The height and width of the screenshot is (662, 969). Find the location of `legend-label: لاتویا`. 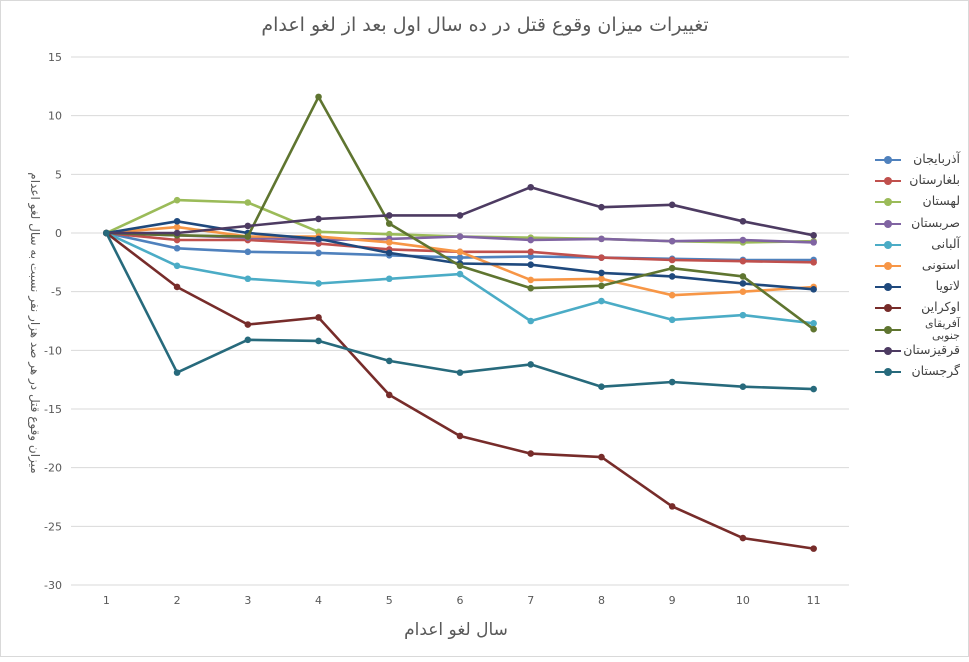

legend-label: لاتویا is located at coordinates (947, 286).